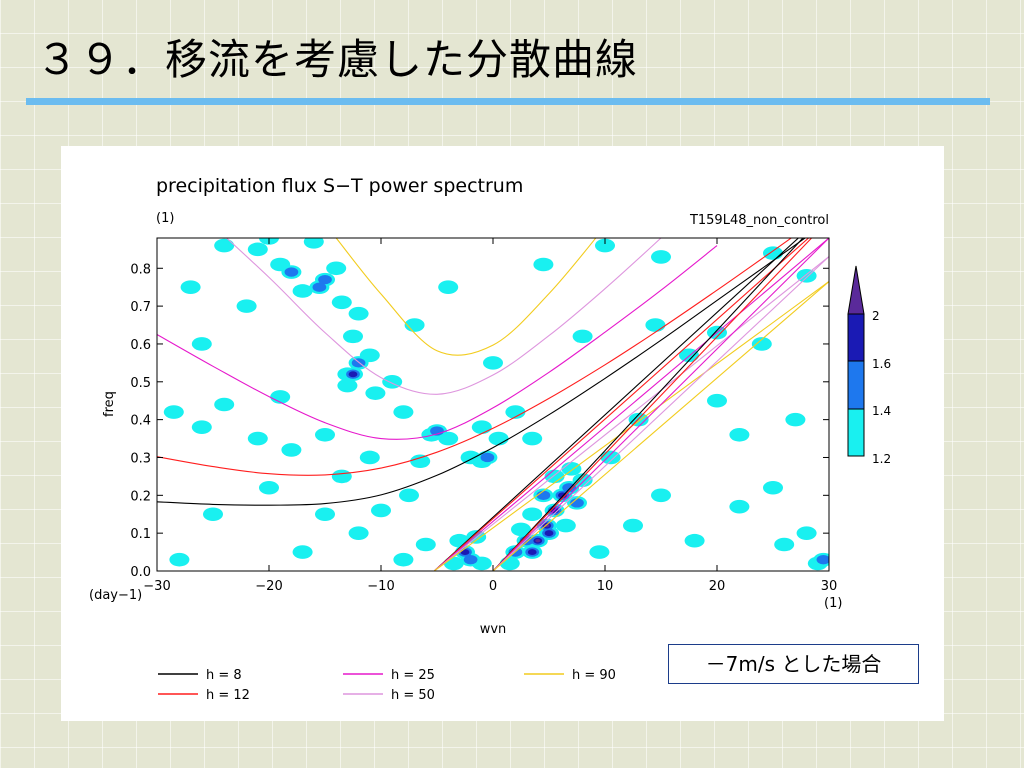  Describe the element at coordinates (881, 411) in the screenshot. I see `colorbar-label-1: 1.4` at that location.